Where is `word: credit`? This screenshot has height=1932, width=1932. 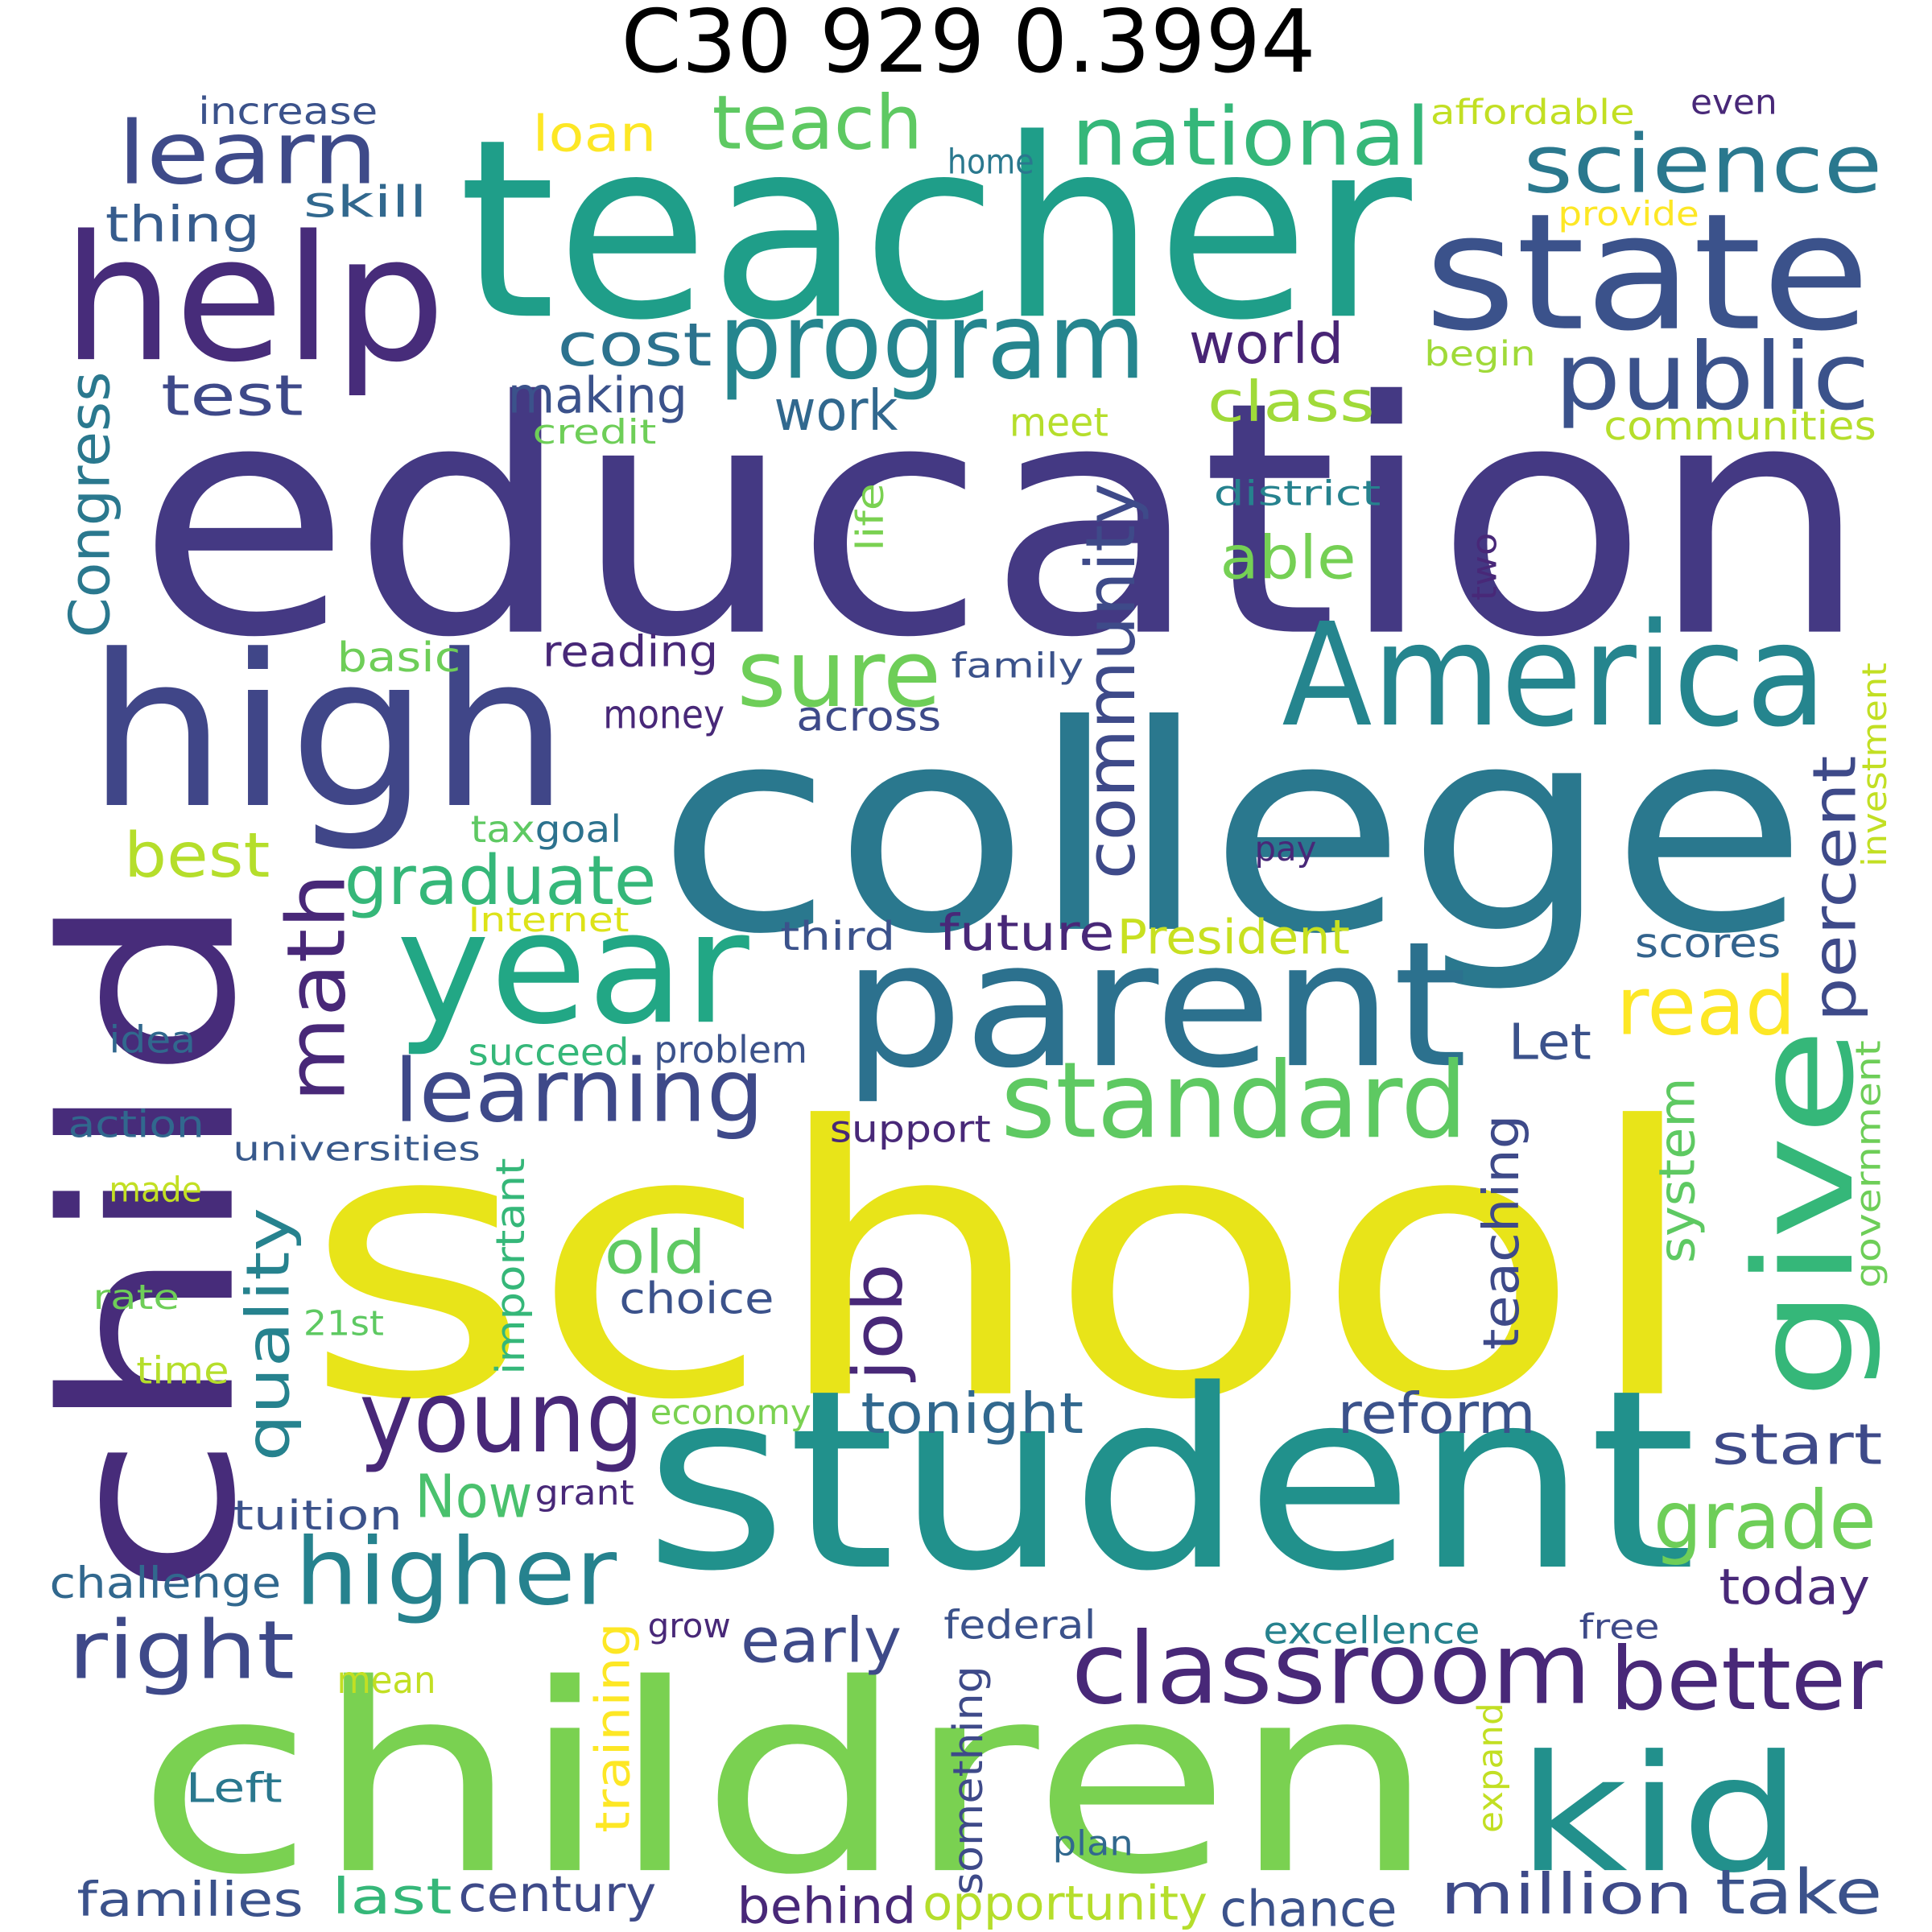 word: credit is located at coordinates (595, 432).